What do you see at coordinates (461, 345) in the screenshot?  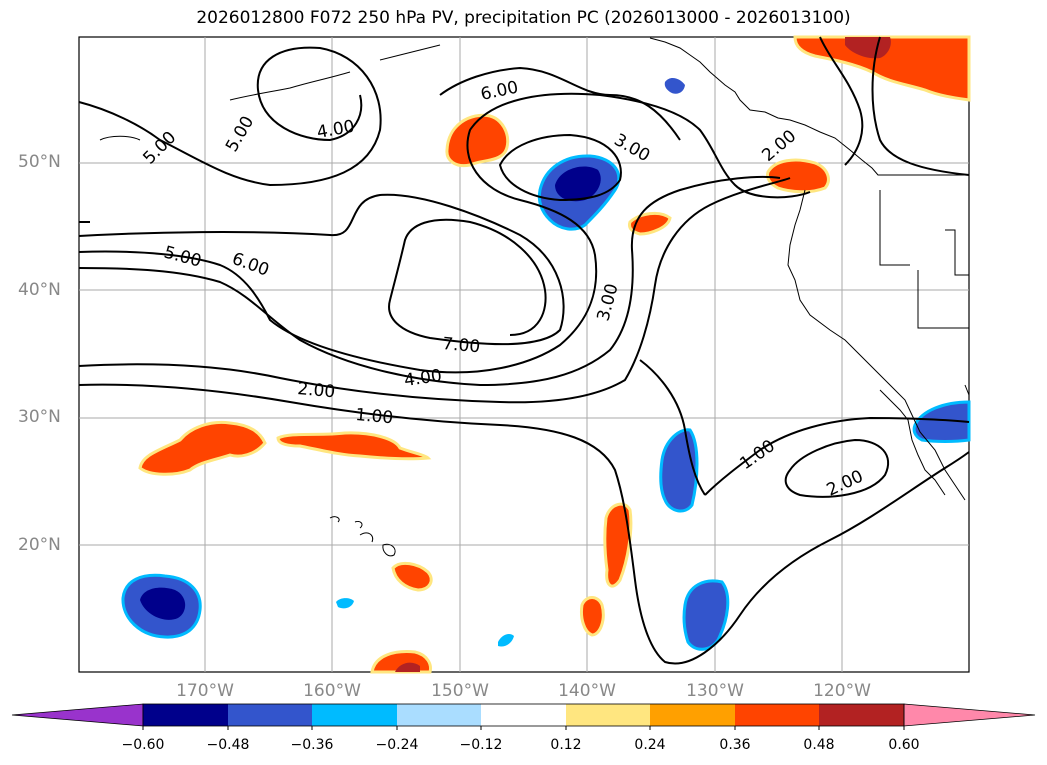 I see `contour-label: 7.00` at bounding box center [461, 345].